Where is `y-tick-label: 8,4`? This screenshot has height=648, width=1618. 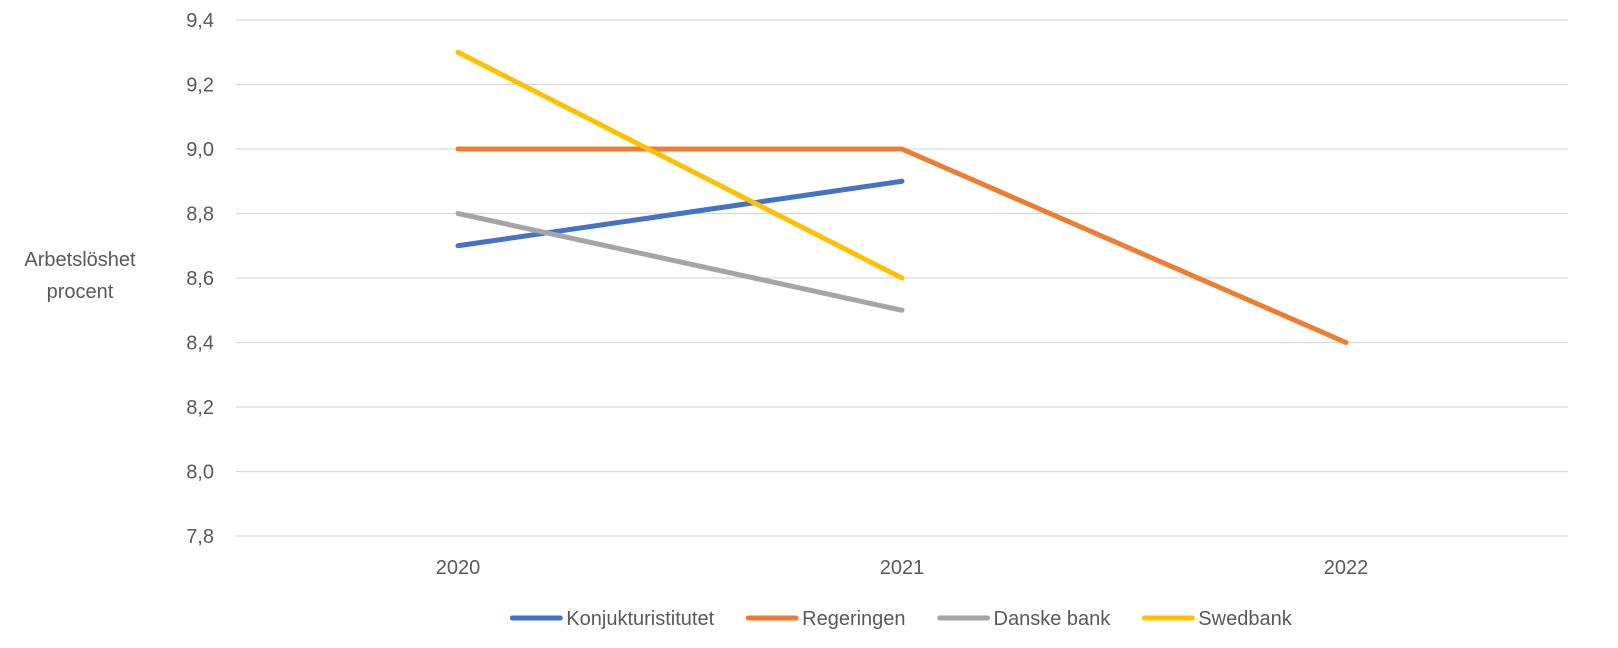 y-tick-label: 8,4 is located at coordinates (200, 344).